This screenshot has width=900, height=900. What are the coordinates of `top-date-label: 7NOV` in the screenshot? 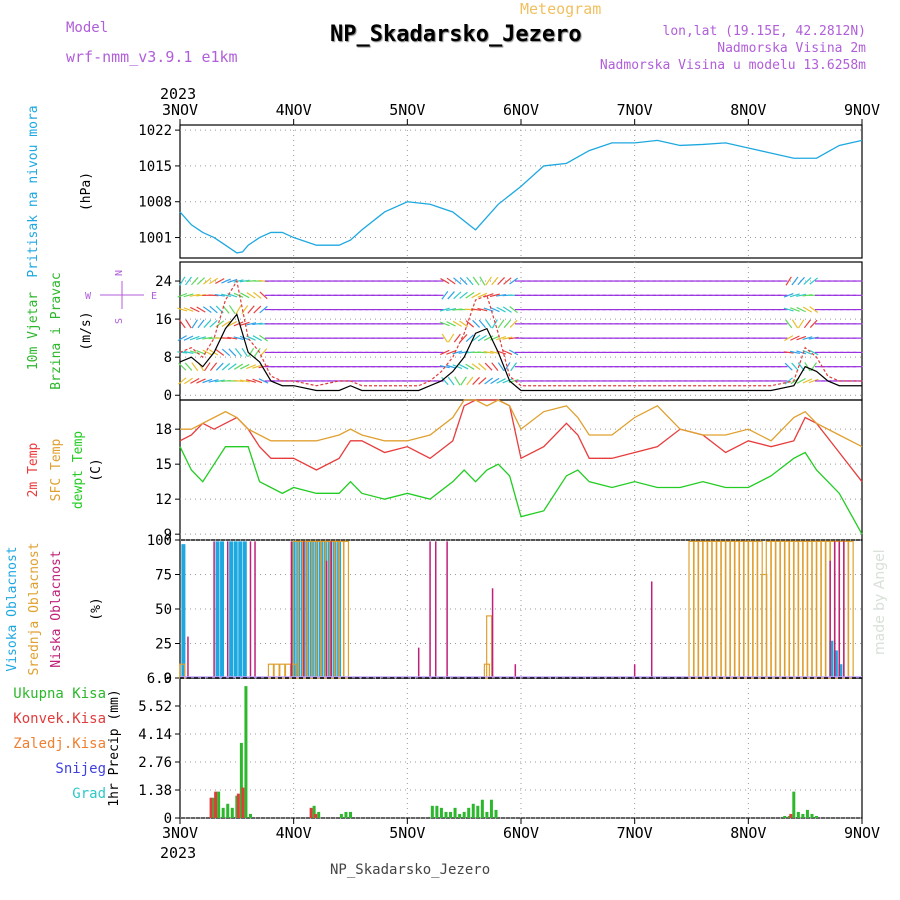 It's located at (635, 110).